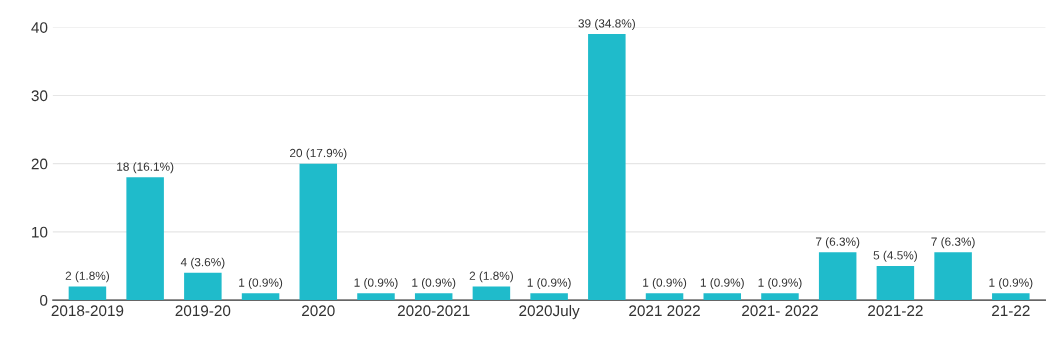  I want to click on data-label: 20 (17.9%), so click(318, 154).